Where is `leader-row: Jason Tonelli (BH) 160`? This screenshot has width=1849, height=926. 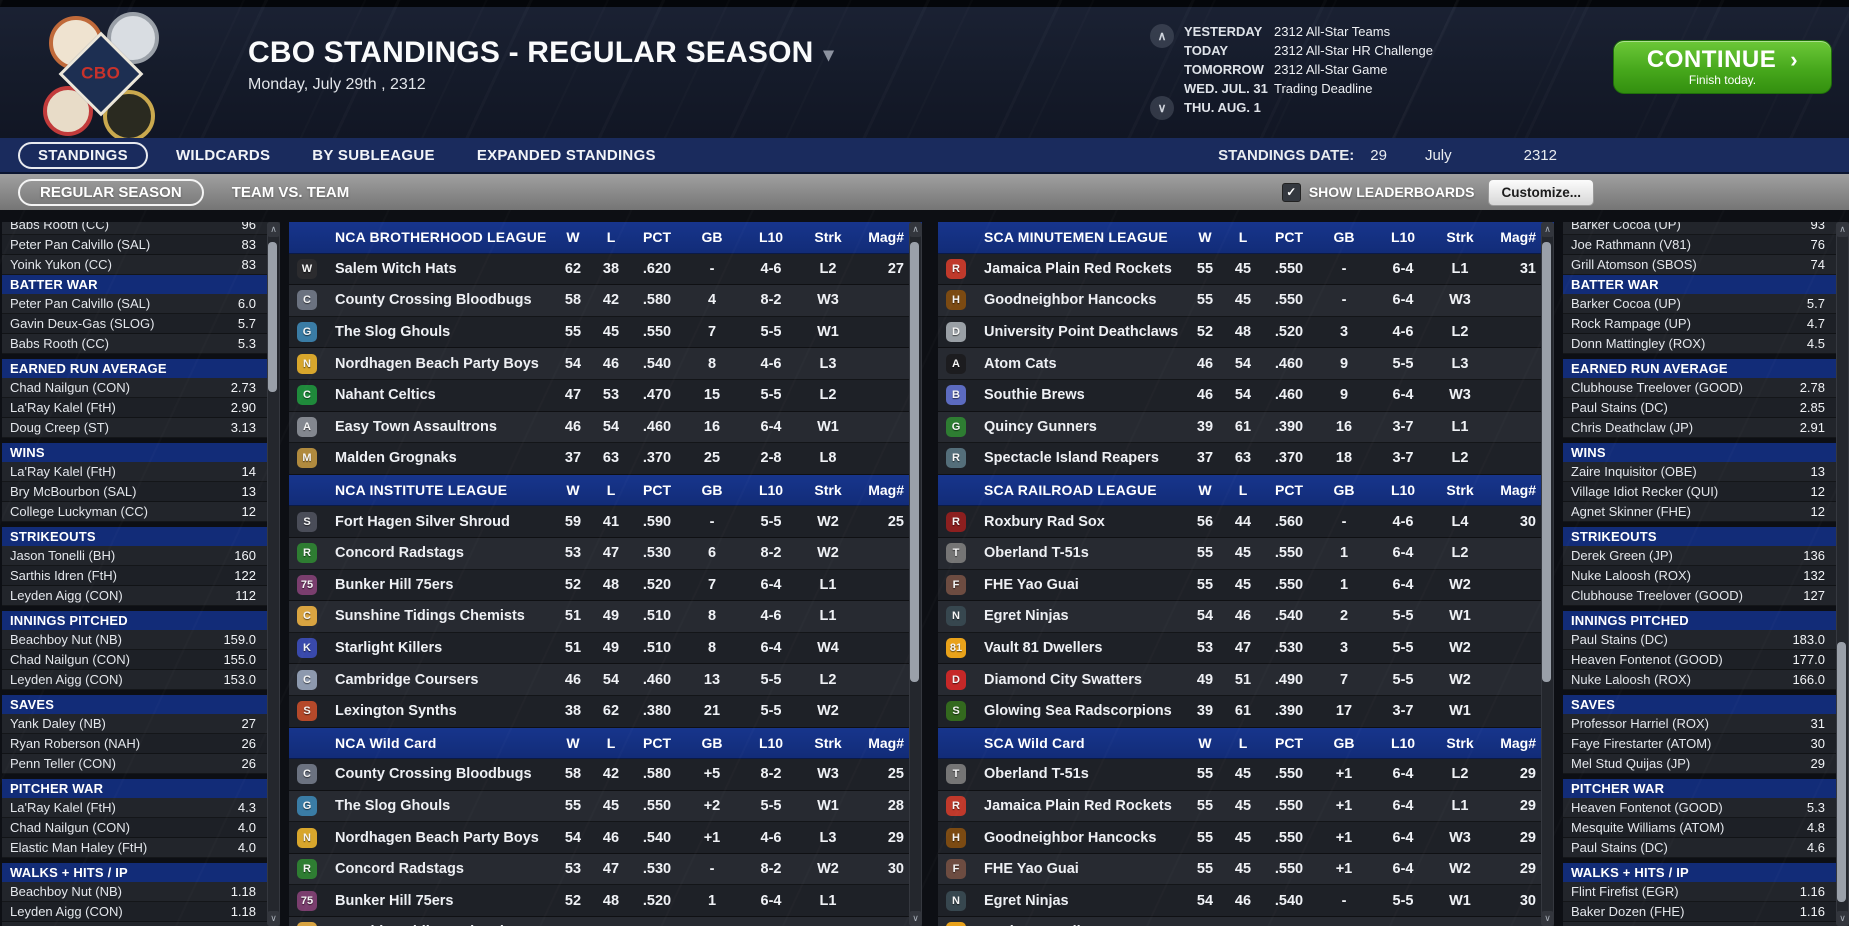
leader-row: Jason Tonelli (BH) 160 is located at coordinates (141, 556).